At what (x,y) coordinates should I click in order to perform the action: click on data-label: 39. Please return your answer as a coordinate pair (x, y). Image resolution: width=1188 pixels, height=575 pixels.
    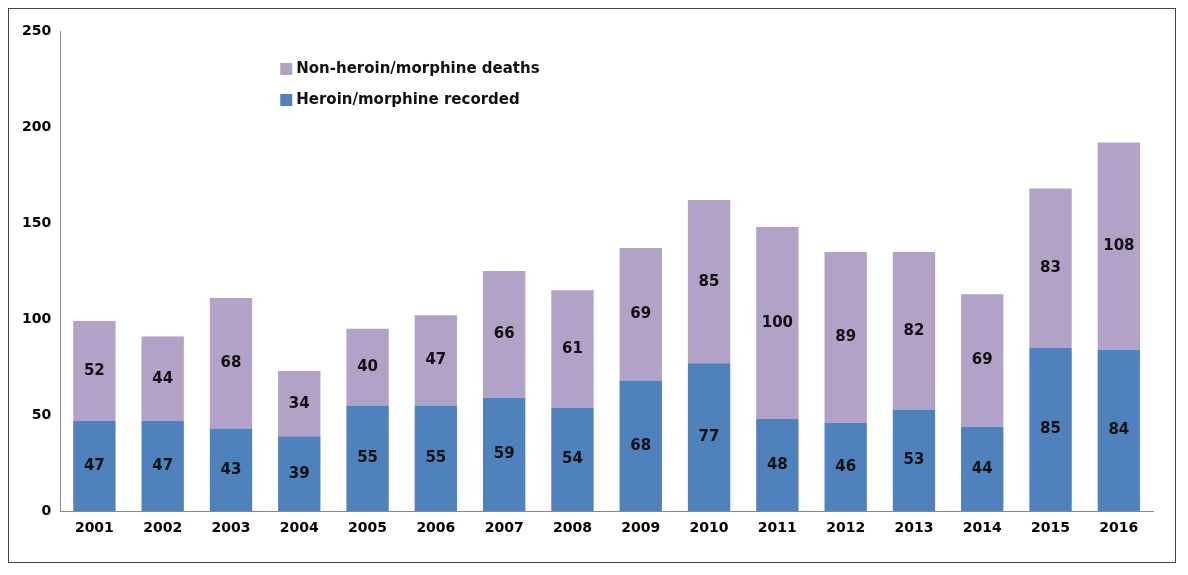
    Looking at the image, I should click on (299, 472).